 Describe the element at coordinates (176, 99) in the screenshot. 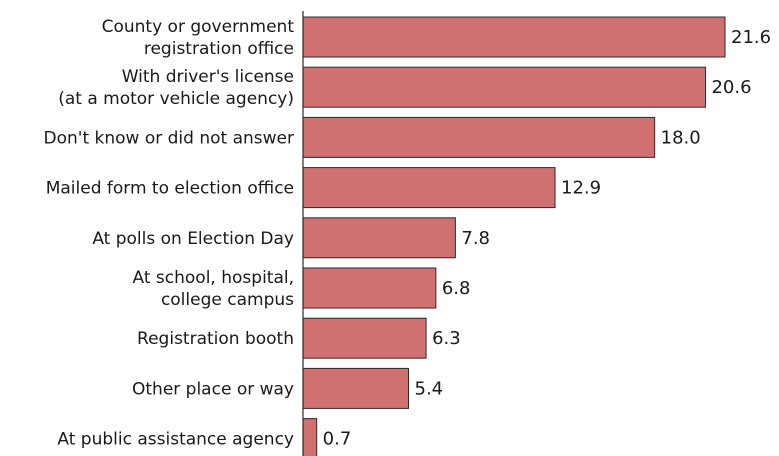

I see `category-label: (at a motor vehicle agency)` at that location.